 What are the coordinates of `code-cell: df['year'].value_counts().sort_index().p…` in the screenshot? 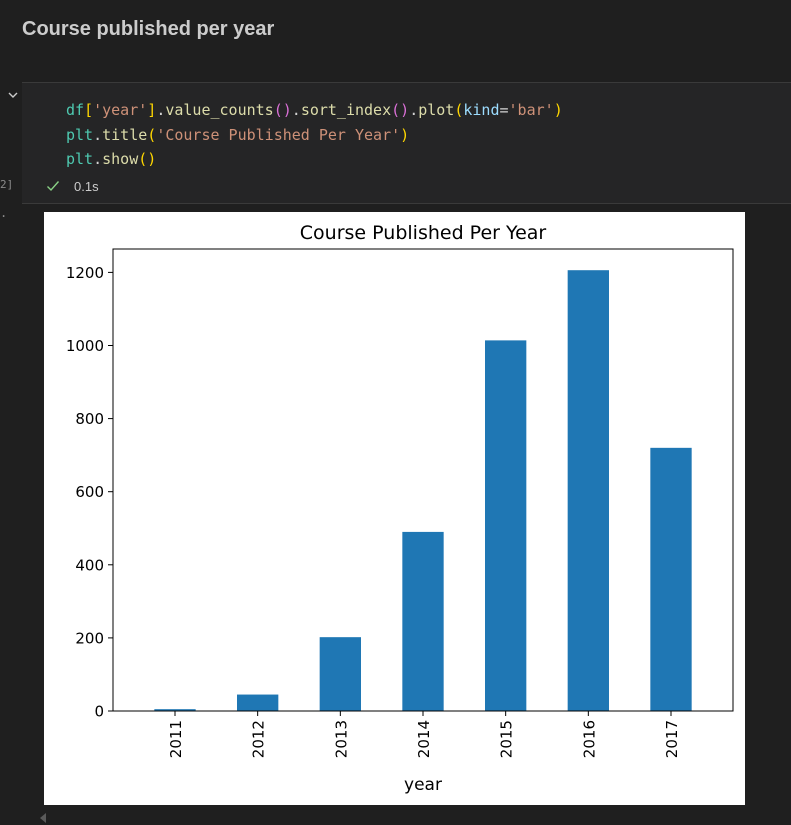 It's located at (406, 143).